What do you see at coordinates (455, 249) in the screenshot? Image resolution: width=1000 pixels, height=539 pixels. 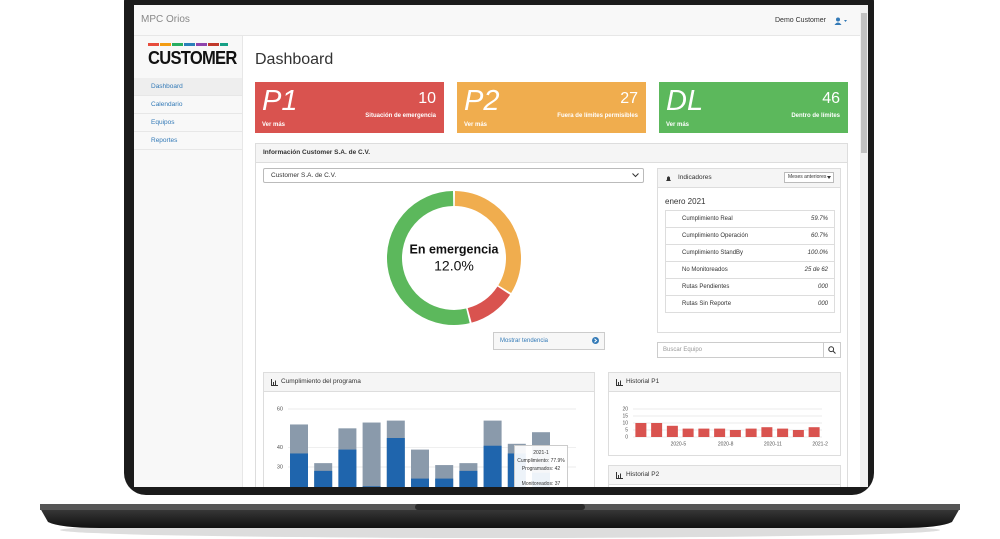 I see `donut-label: En emergencia` at bounding box center [455, 249].